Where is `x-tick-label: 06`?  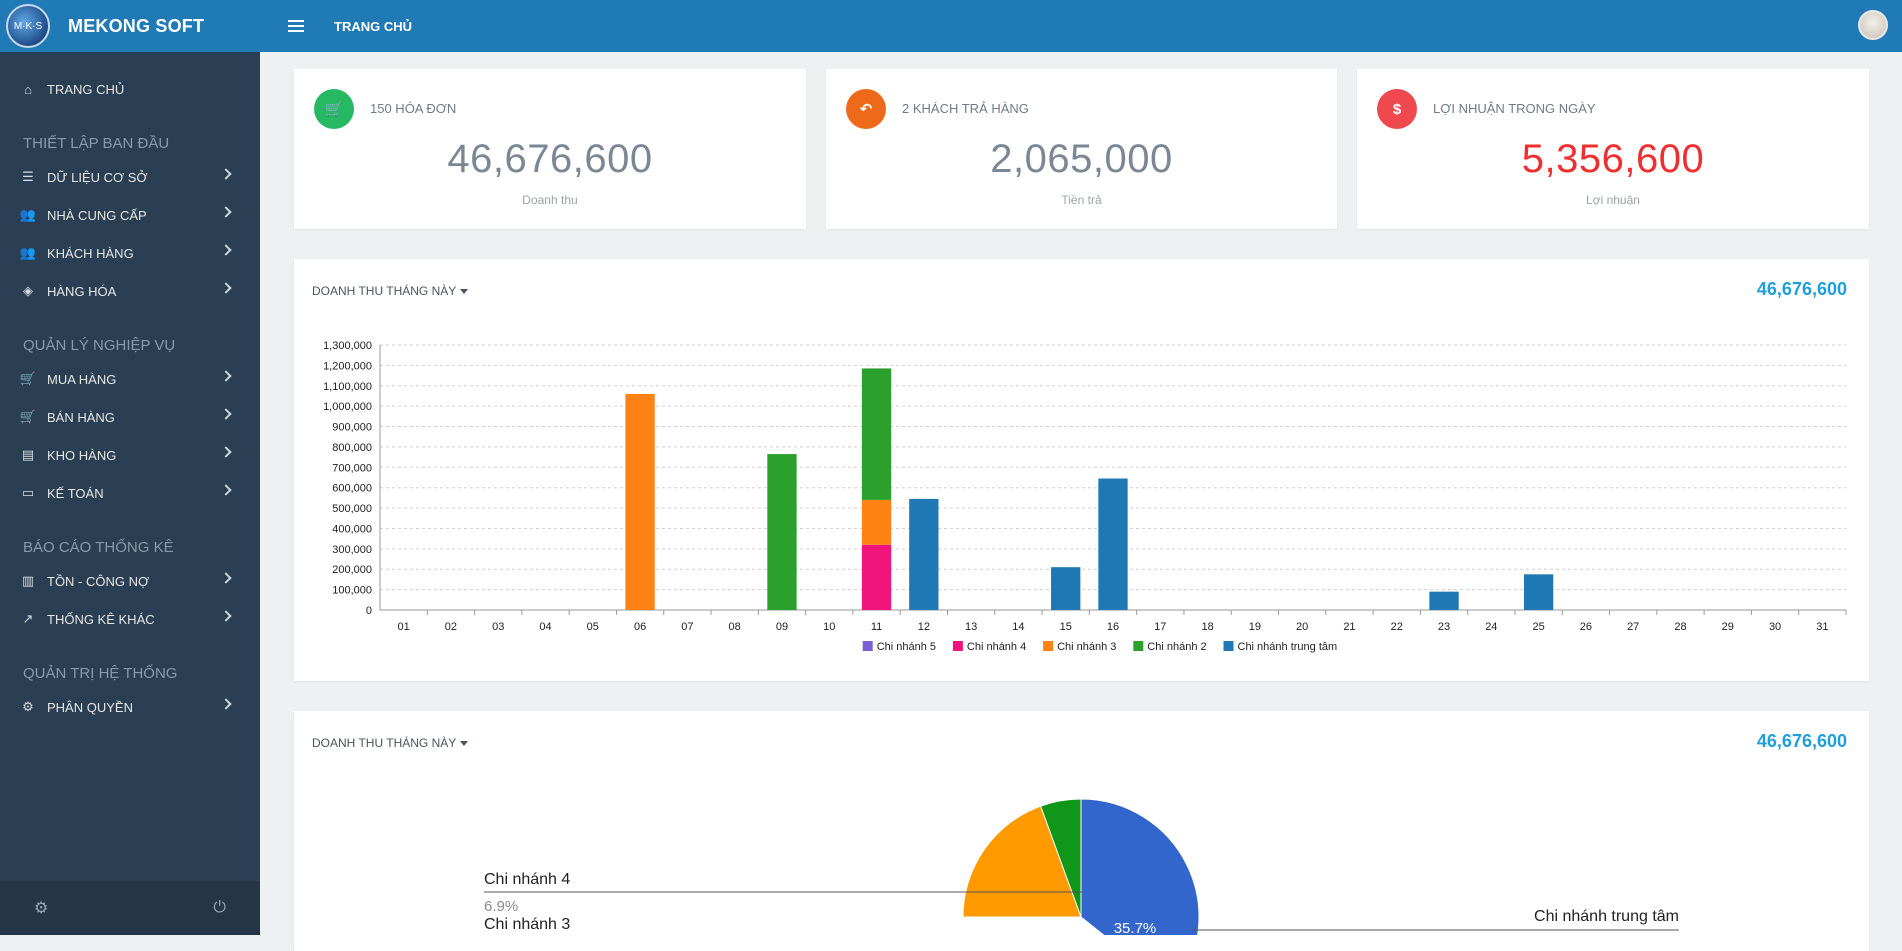
x-tick-label: 06 is located at coordinates (640, 627).